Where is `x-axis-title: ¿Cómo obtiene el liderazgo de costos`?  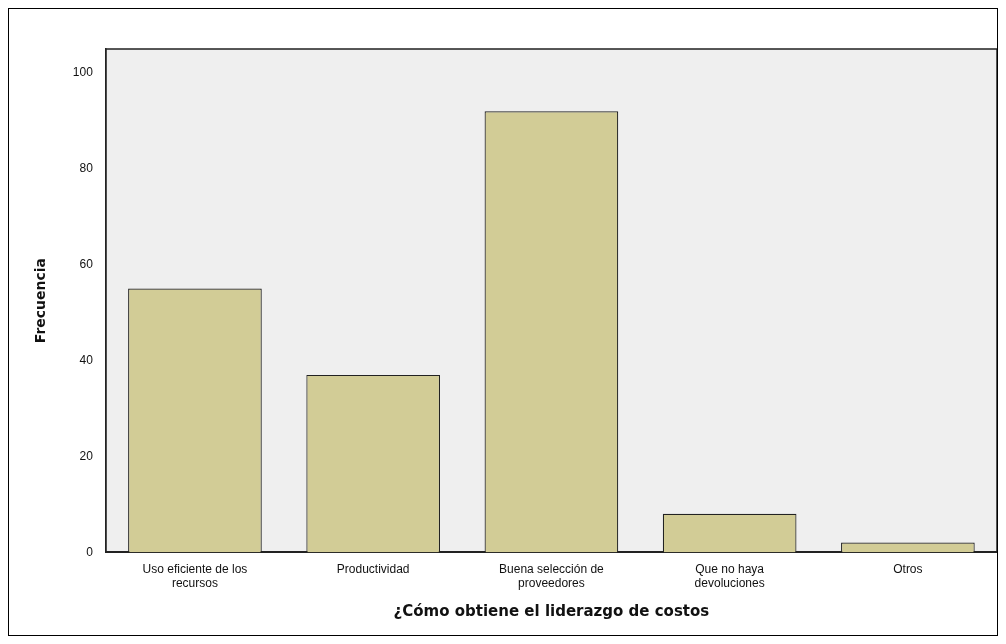 x-axis-title: ¿Cómo obtiene el liderazgo de costos is located at coordinates (551, 610).